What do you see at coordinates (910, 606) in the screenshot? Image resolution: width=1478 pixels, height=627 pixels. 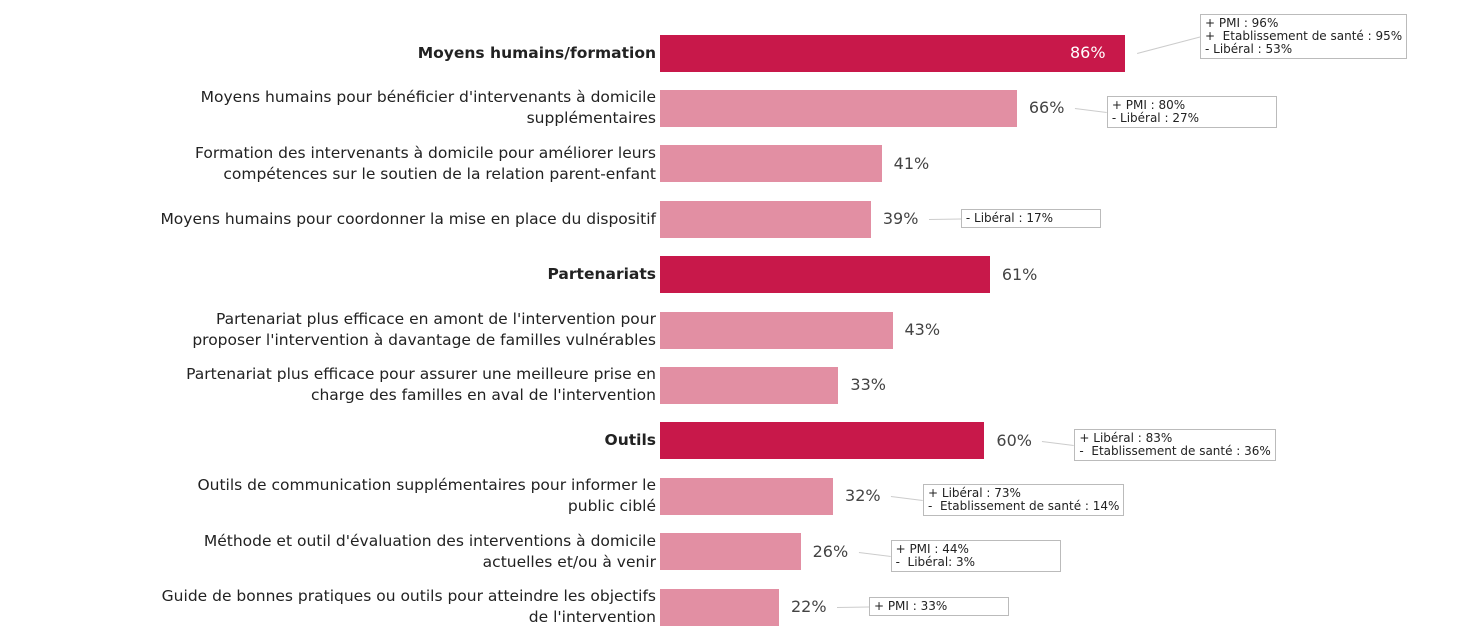 I see `annotation-line: + PMI : 33%` at bounding box center [910, 606].